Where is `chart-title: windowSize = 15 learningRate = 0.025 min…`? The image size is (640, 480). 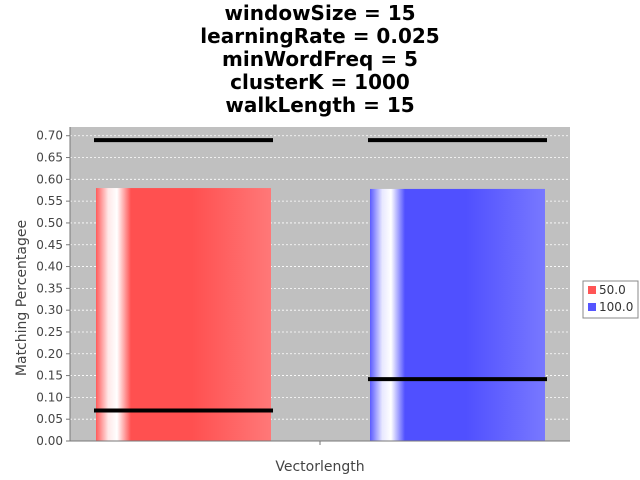 chart-title: windowSize = 15 learningRate = 0.025 min… is located at coordinates (319, 59).